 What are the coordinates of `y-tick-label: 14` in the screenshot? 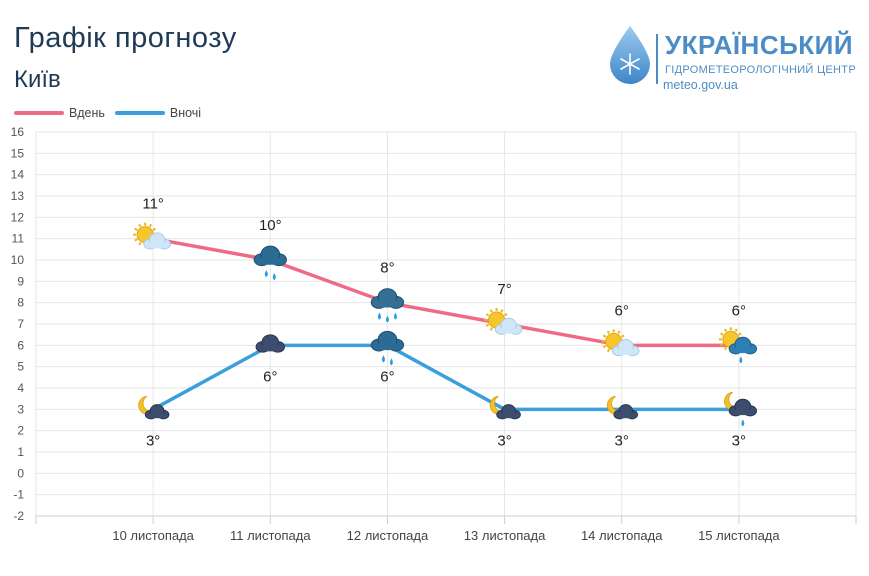 It's located at (18, 175).